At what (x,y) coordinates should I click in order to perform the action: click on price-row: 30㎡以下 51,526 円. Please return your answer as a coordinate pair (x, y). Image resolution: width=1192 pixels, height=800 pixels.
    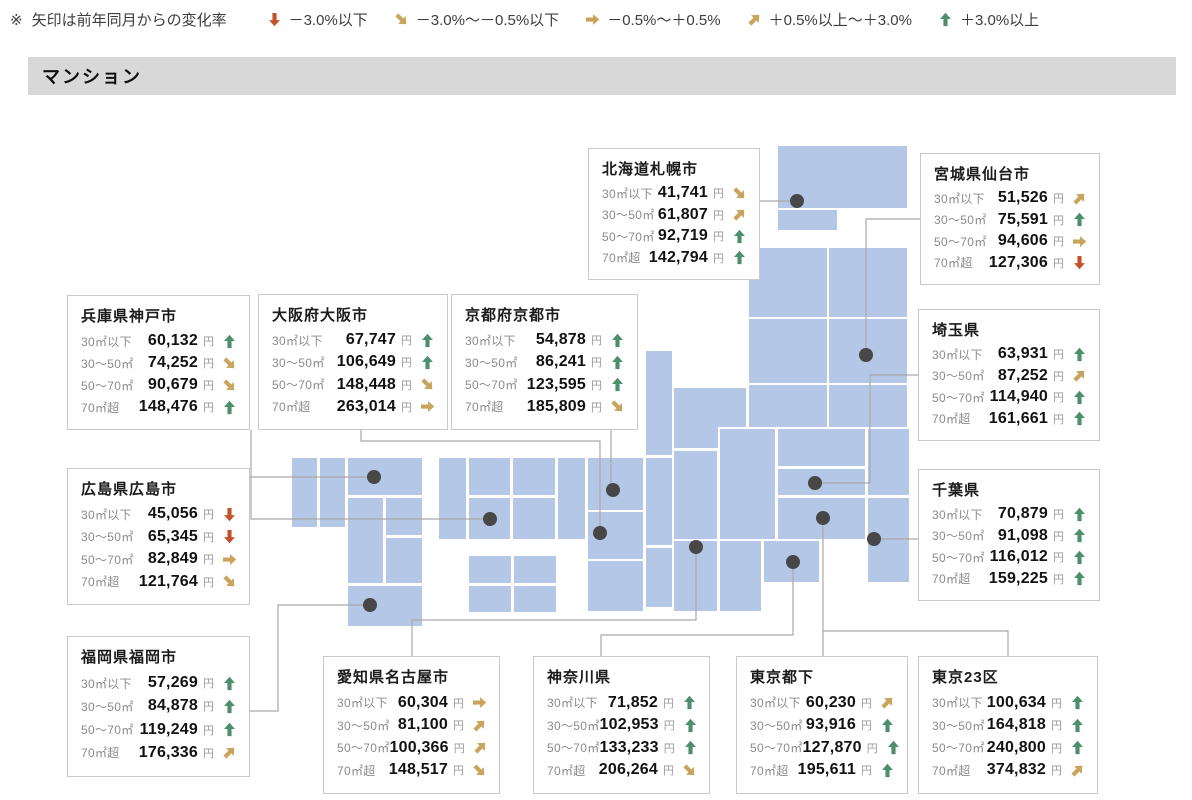
    Looking at the image, I should click on (1010, 198).